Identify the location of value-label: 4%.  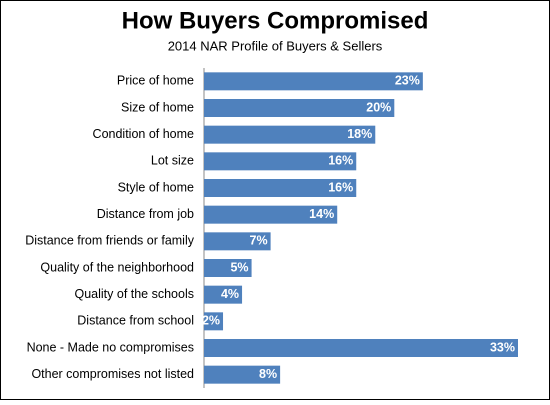
(230, 294).